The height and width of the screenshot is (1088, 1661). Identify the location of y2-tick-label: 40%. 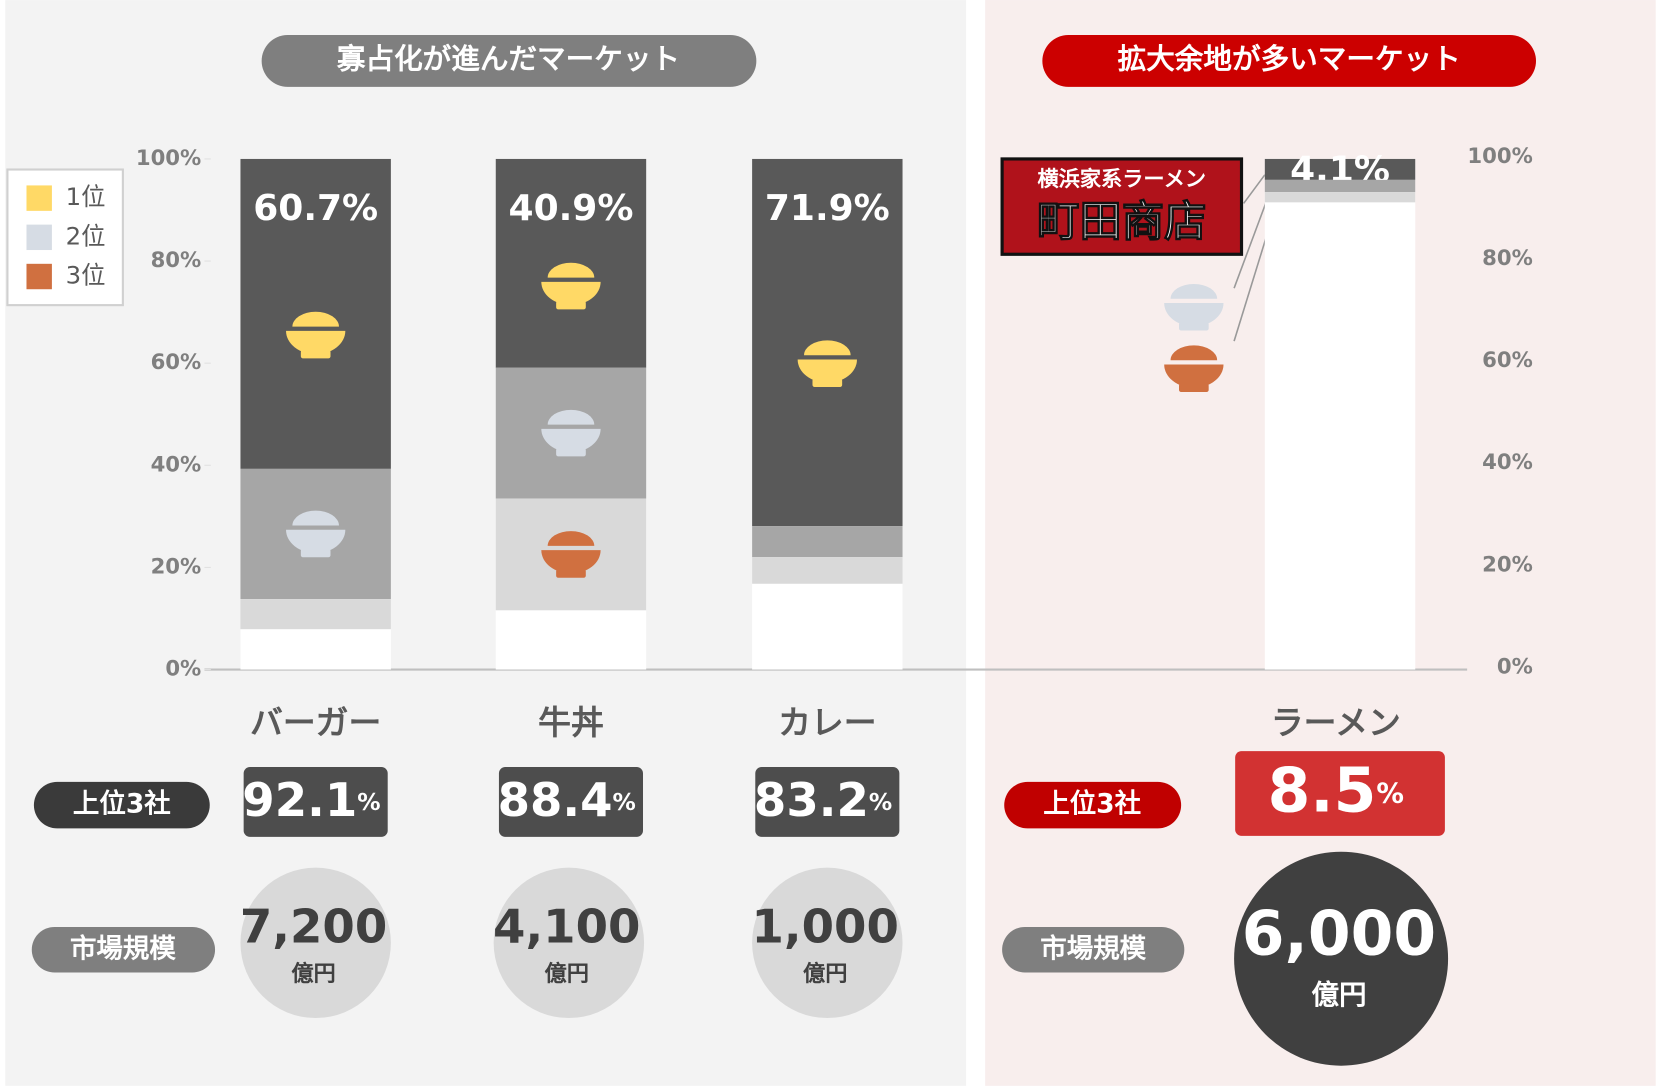
(1507, 461).